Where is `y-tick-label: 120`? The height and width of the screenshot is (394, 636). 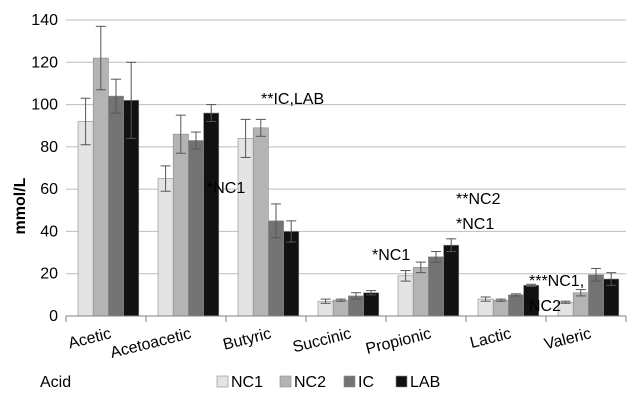
y-tick-label: 120 is located at coordinates (44, 62).